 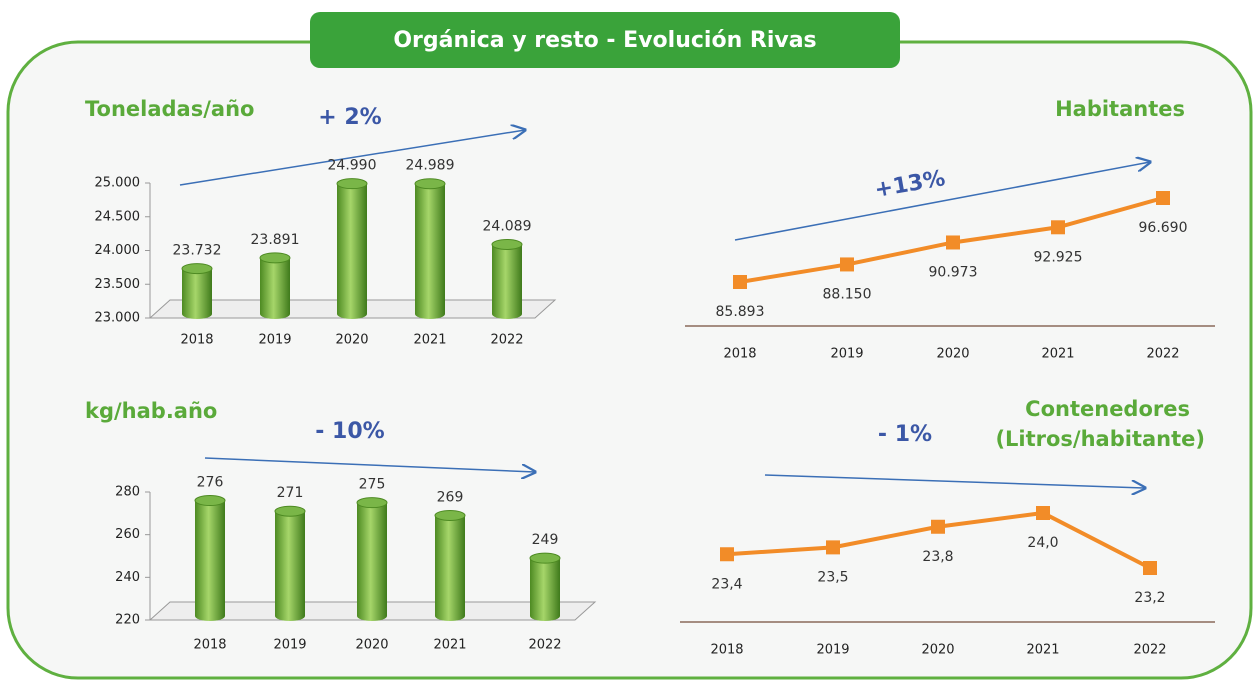 I want to click on y-tick-label: 220, so click(x=127, y=620).